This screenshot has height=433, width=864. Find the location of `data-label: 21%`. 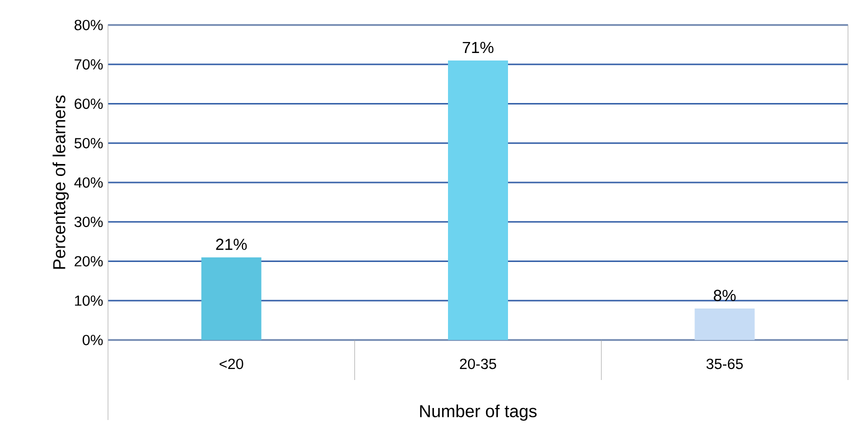

data-label: 21% is located at coordinates (231, 244).